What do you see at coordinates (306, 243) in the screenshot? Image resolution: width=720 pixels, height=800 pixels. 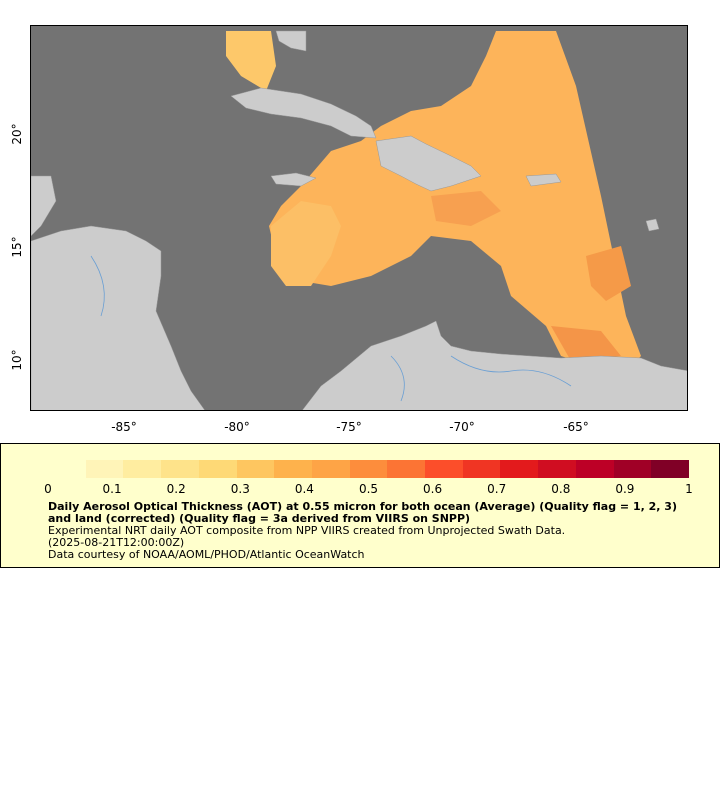 I see `aot-swath-west` at bounding box center [306, 243].